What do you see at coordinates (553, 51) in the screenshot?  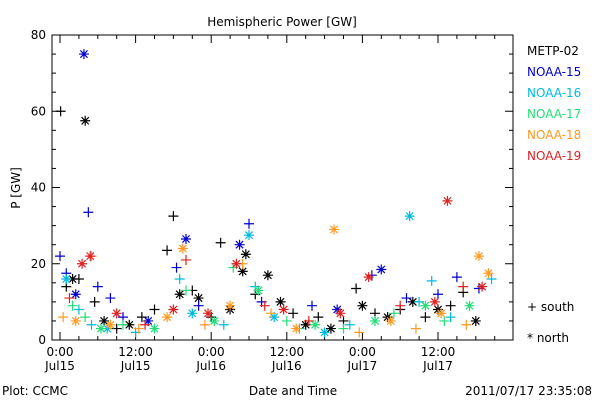 I see `legend-entry: METP-02` at bounding box center [553, 51].